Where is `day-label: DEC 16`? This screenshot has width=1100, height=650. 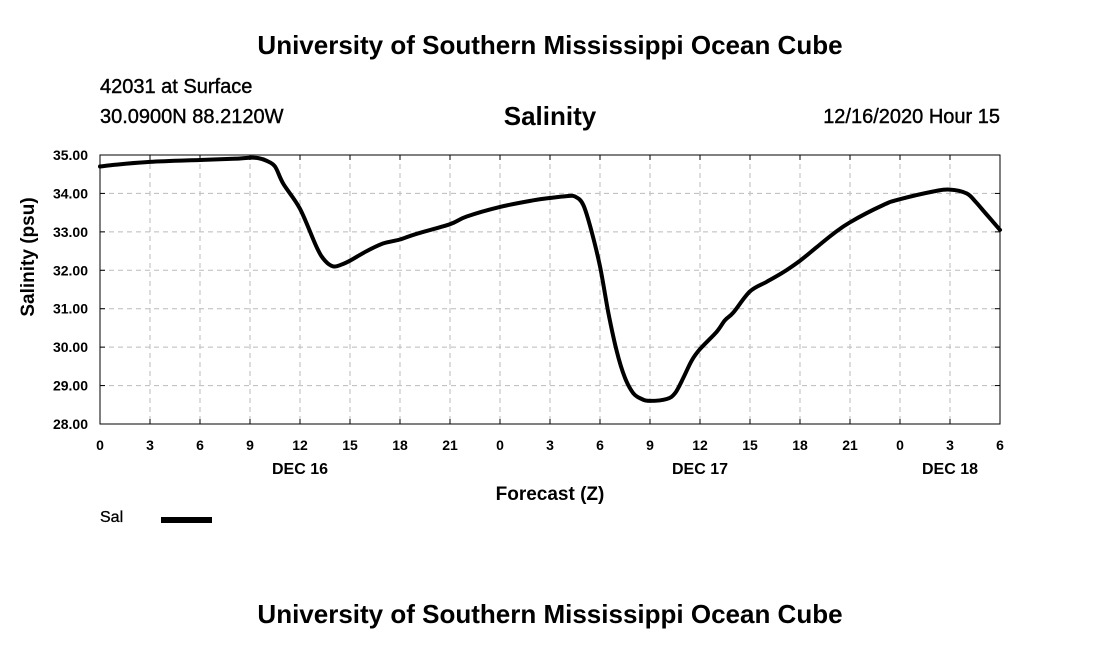 day-label: DEC 16 is located at coordinates (300, 469).